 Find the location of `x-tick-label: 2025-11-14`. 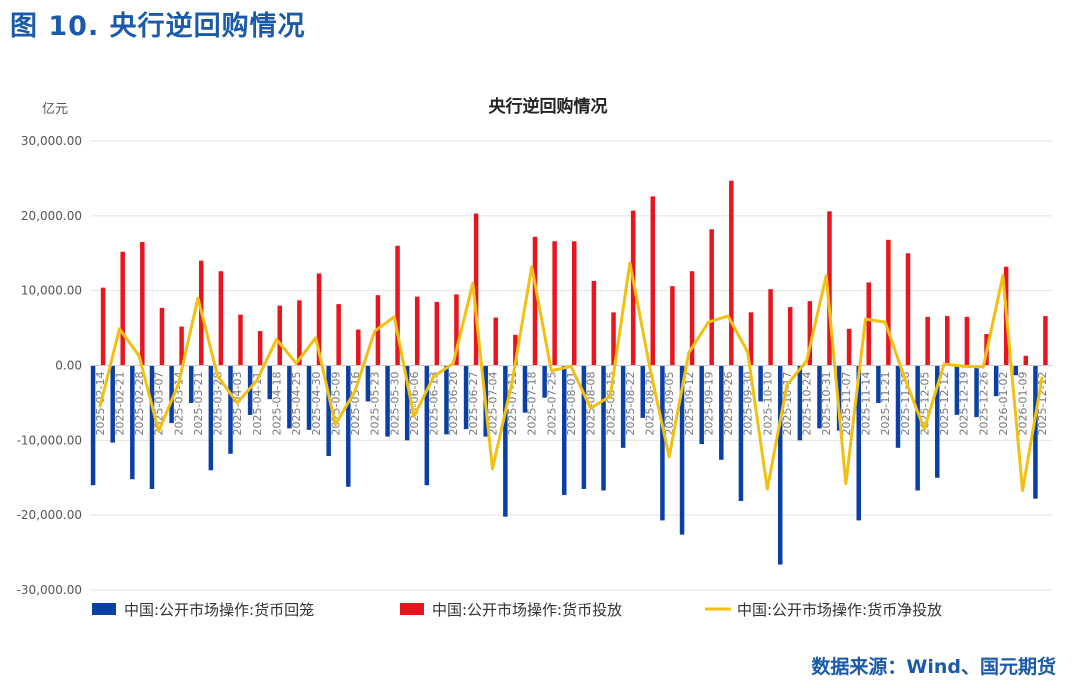

x-tick-label: 2025-11-14 is located at coordinates (865, 404).